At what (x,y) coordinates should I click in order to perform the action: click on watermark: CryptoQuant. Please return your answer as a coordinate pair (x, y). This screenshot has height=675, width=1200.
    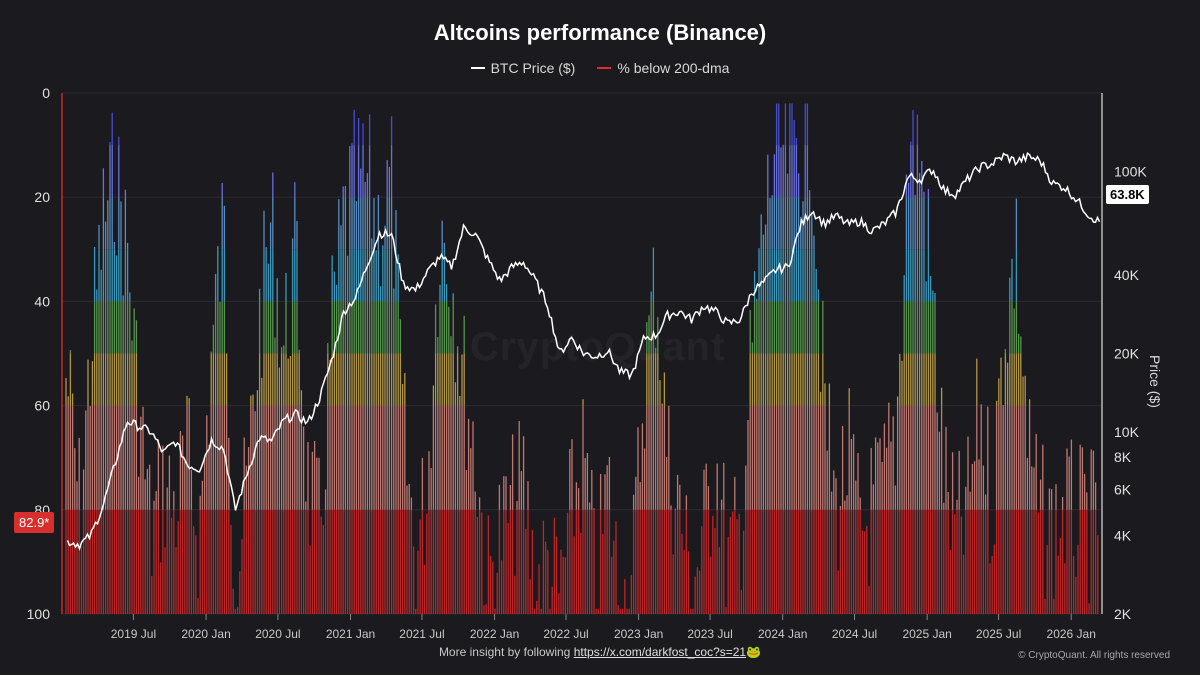
    Looking at the image, I should click on (597, 347).